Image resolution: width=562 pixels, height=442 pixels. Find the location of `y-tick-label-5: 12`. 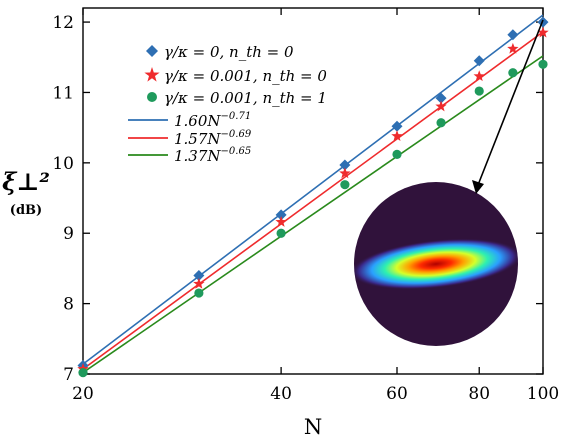

y-tick-label-5: 12 is located at coordinates (63, 23).